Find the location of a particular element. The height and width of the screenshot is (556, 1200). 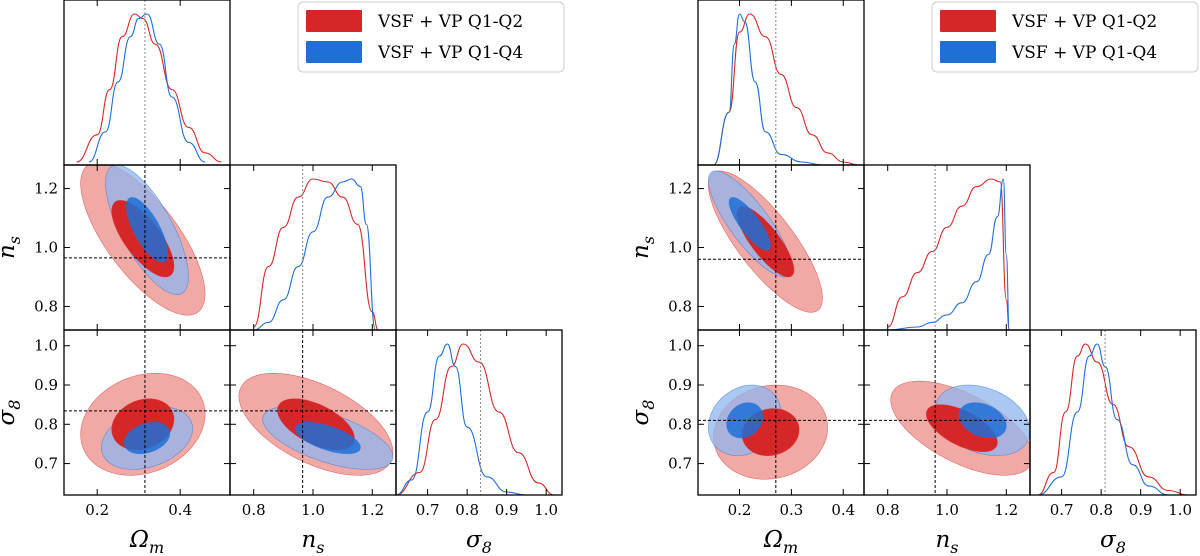

x-axis-label-n_s: ns is located at coordinates (312, 541).